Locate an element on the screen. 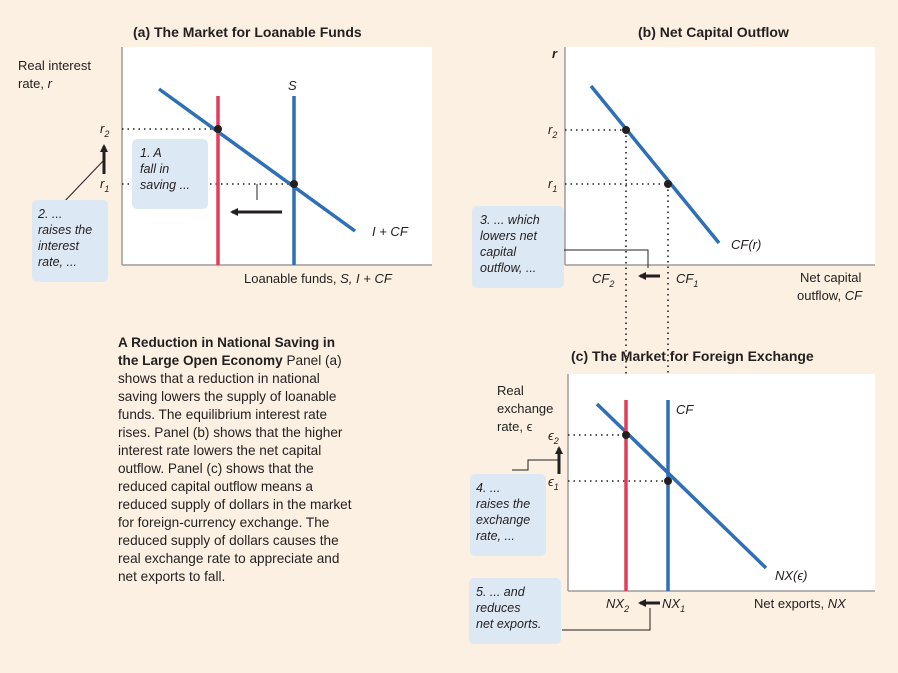 The width and height of the screenshot is (898, 673). panel-c-e1-label: ϵ1 is located at coordinates (553, 483).